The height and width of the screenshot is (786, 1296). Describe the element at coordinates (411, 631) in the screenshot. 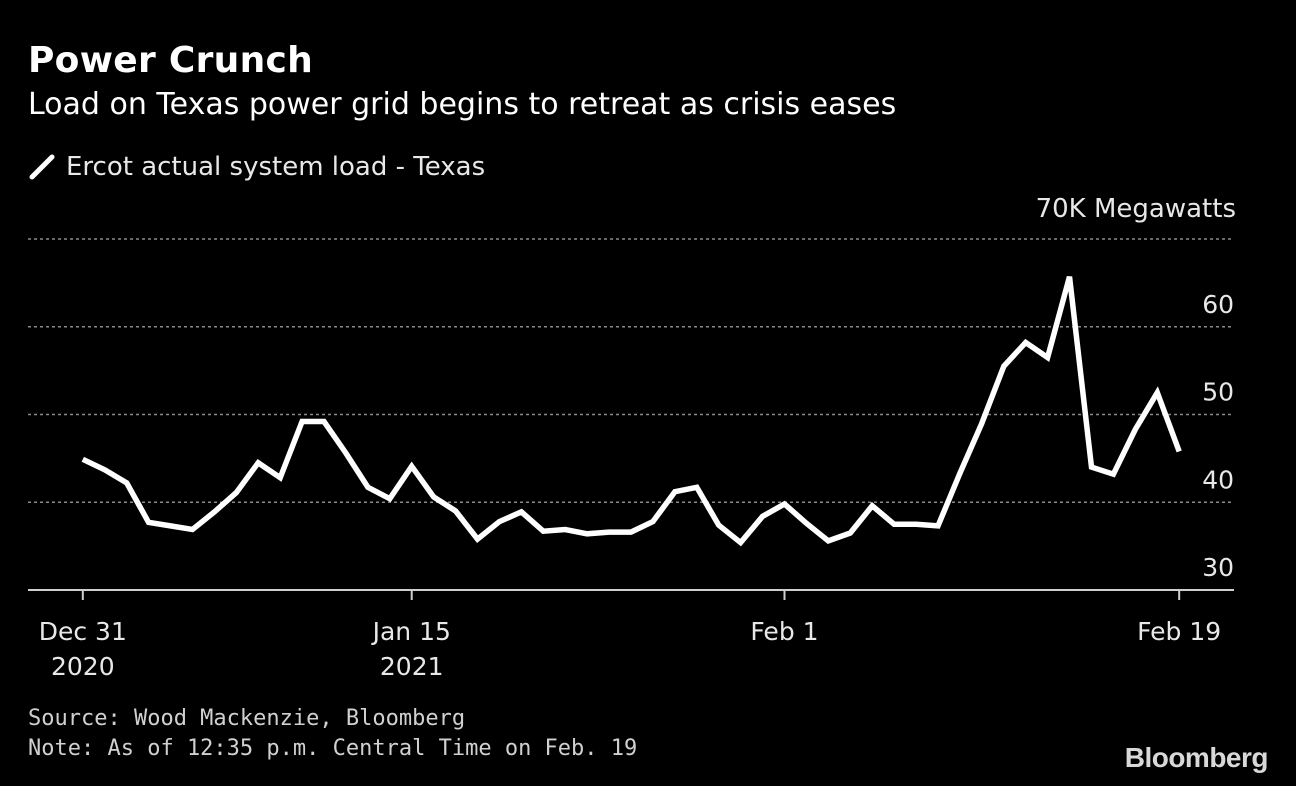

I see `x-tick-label-1: Jan 15` at that location.